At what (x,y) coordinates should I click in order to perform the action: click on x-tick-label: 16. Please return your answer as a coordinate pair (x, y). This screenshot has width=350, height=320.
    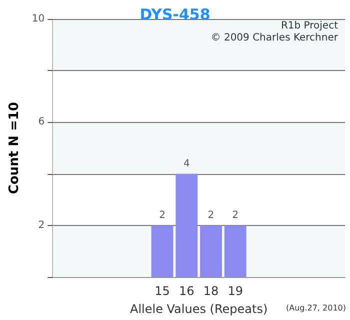
    Looking at the image, I should click on (186, 291).